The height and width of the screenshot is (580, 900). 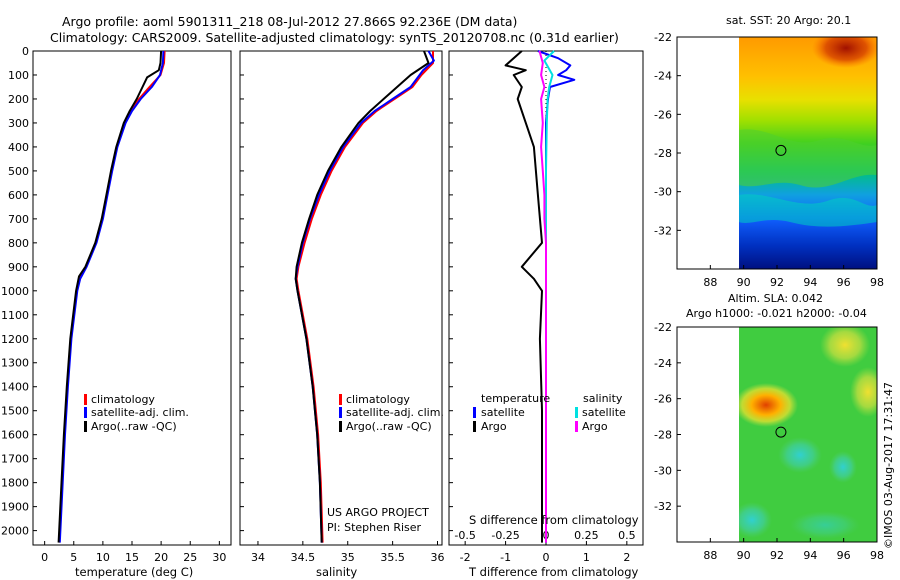 I want to click on legend-swatch-s-argo, so click(x=576, y=426).